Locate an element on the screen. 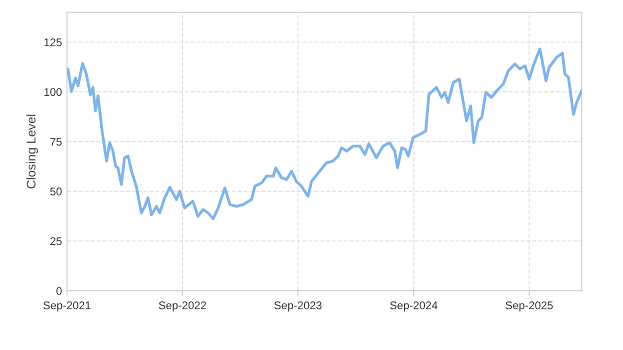 The height and width of the screenshot is (350, 623). x-tick-label: Sep-2023 is located at coordinates (298, 306).